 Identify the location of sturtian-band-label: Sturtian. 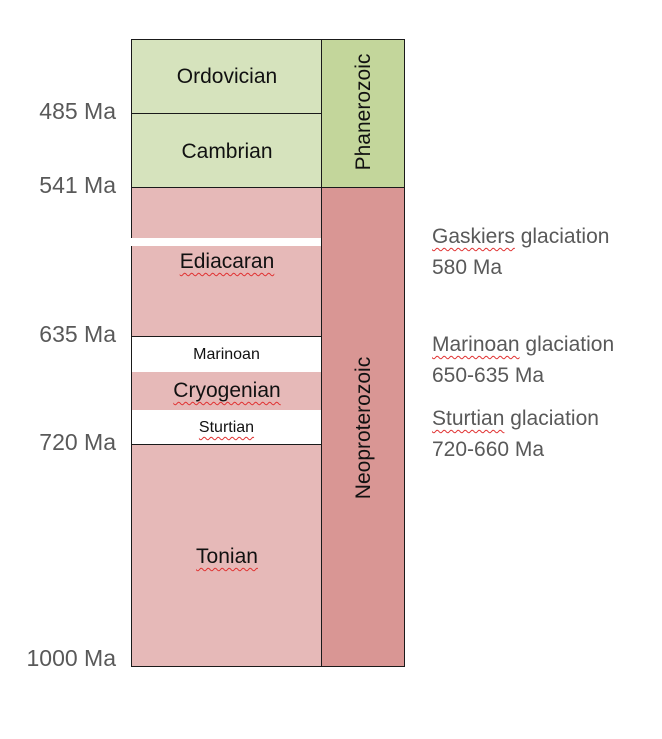
(226, 427).